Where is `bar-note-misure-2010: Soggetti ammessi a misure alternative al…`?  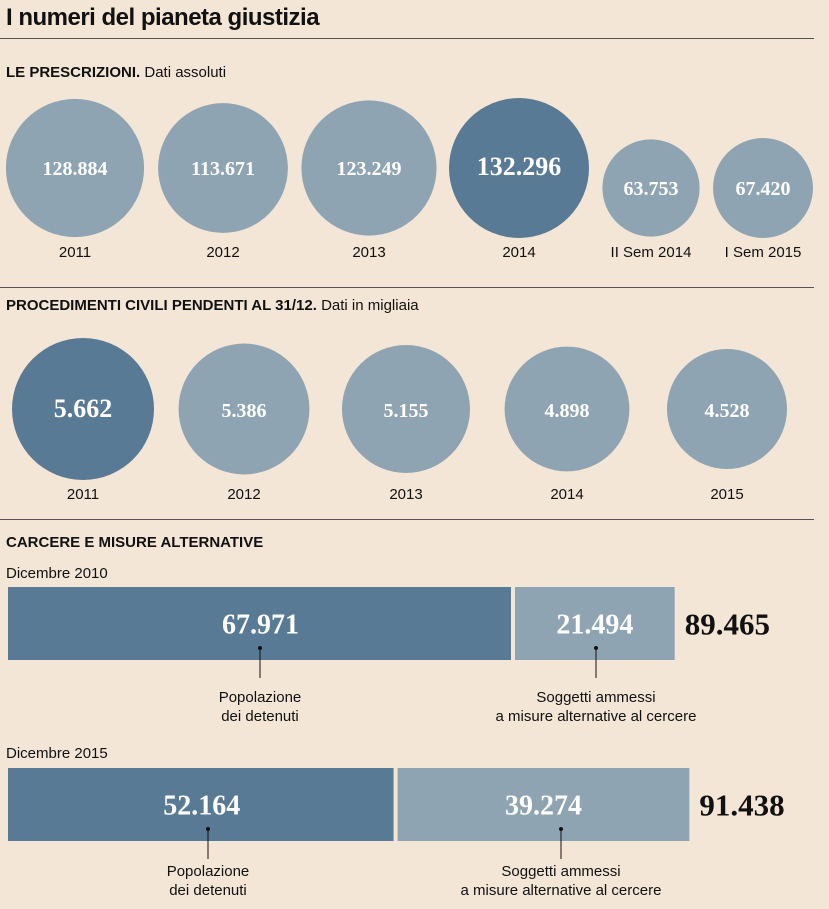
bar-note-misure-2010: Soggetti ammessi a misure alternative al… is located at coordinates (596, 707).